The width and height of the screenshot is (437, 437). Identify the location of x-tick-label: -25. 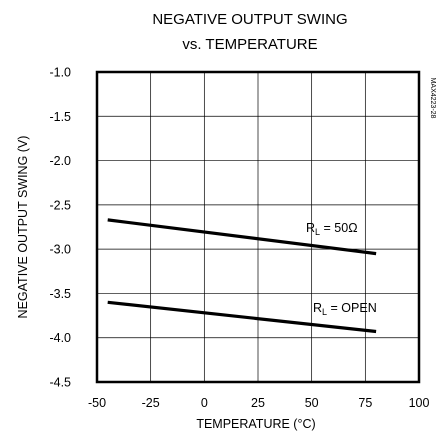
(151, 403).